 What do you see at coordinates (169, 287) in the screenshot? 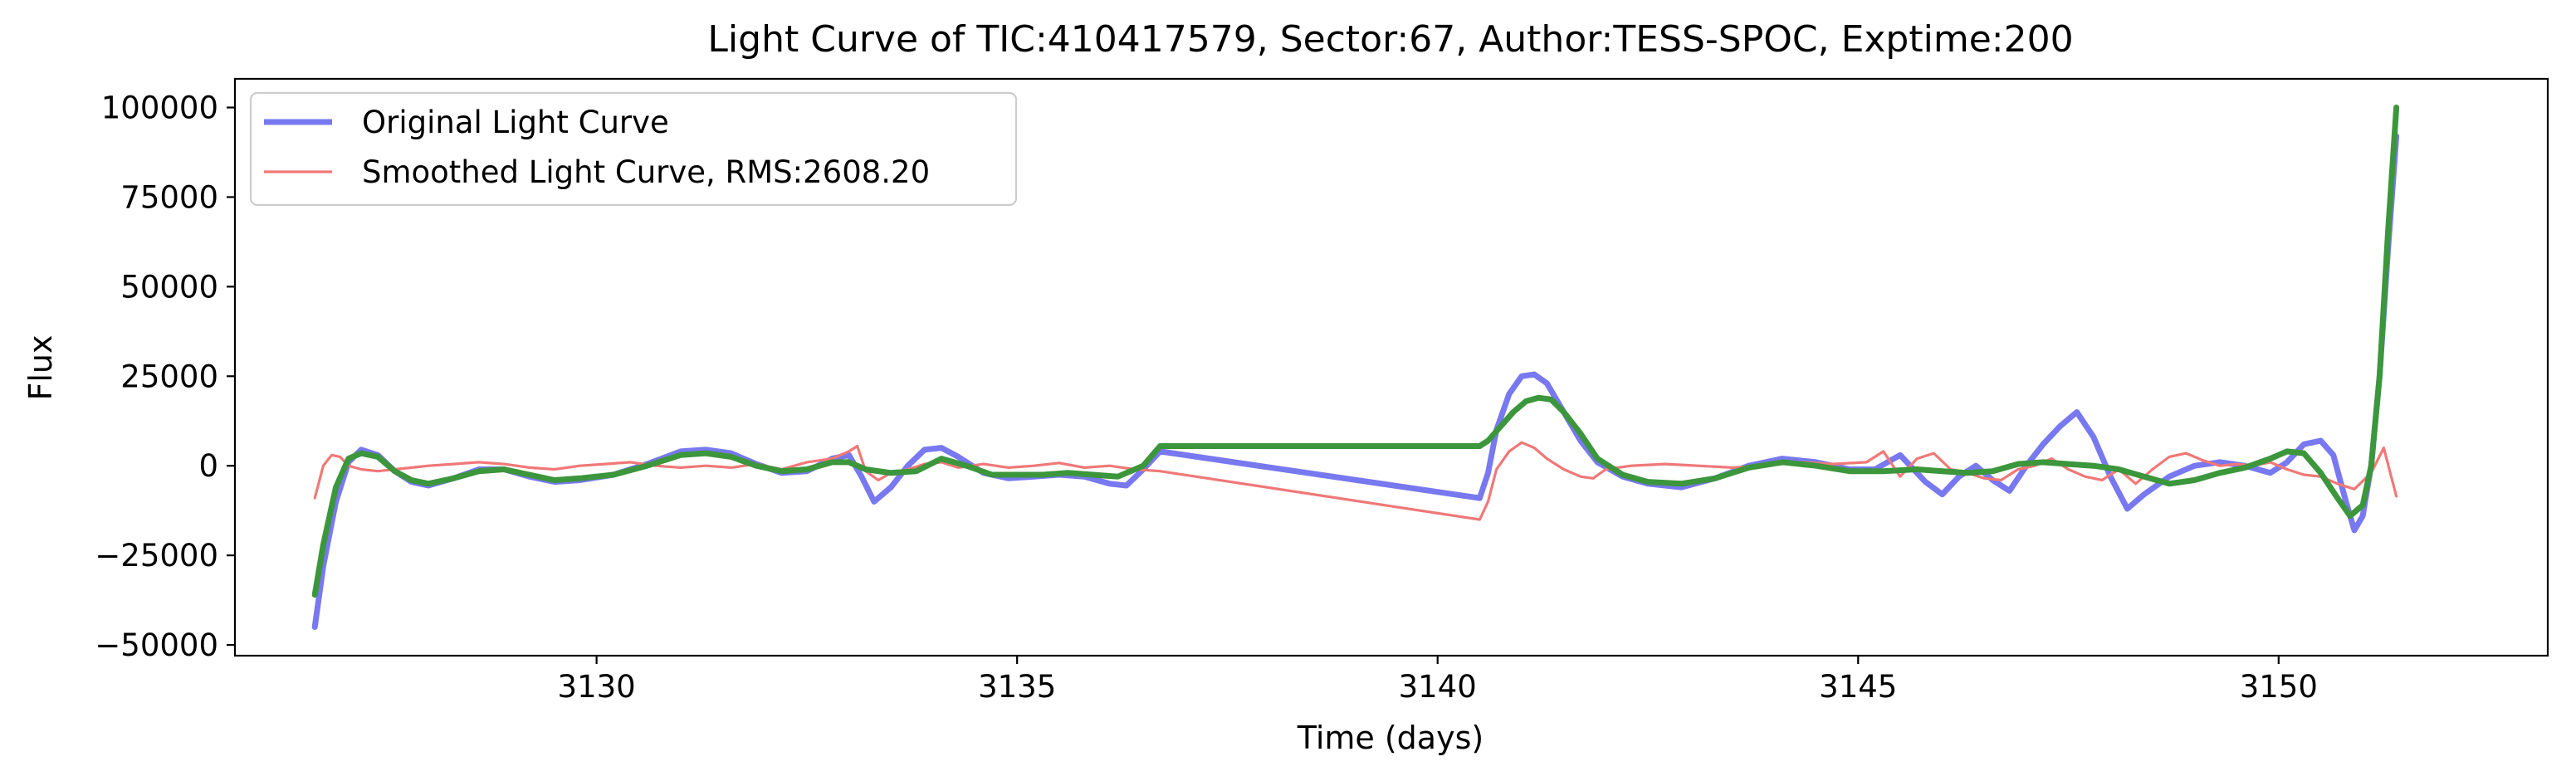
I see `y-tick-label: 50000` at bounding box center [169, 287].